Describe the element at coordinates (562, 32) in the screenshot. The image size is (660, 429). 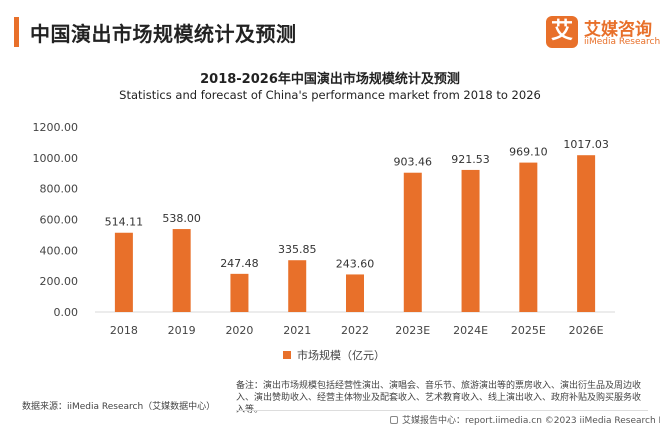
I see `logo-mark-icon: 艾` at that location.